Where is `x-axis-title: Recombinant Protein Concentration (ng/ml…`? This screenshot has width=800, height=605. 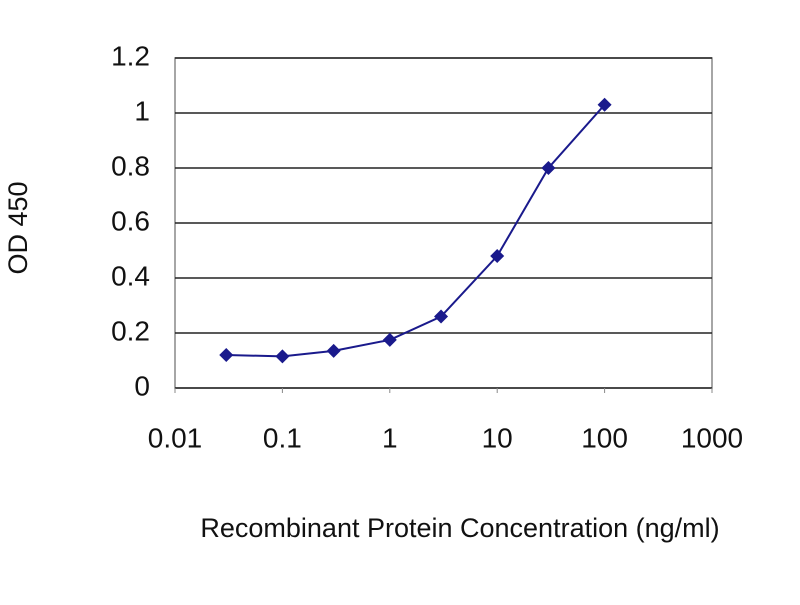 x-axis-title: Recombinant Protein Concentration (ng/ml… is located at coordinates (459, 528).